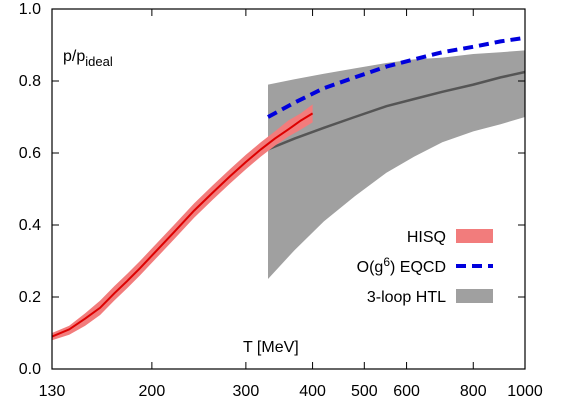 Image resolution: width=565 pixels, height=408 pixels. I want to click on legend-hisq-label: HISQ, so click(426, 237).